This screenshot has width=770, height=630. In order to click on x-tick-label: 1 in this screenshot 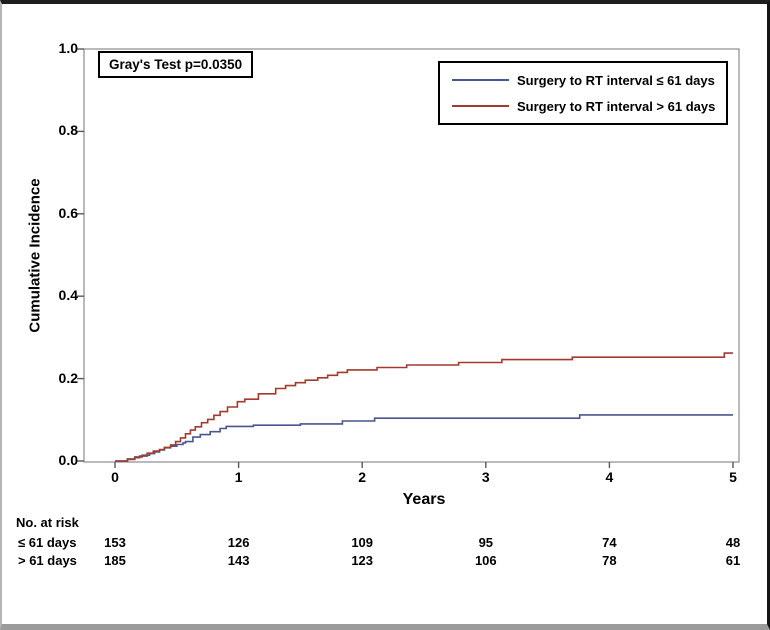, I will do `click(238, 477)`.